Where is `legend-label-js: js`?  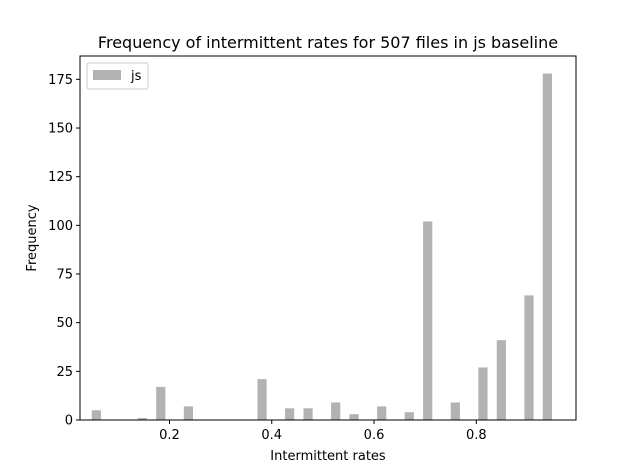 legend-label-js: js is located at coordinates (136, 76).